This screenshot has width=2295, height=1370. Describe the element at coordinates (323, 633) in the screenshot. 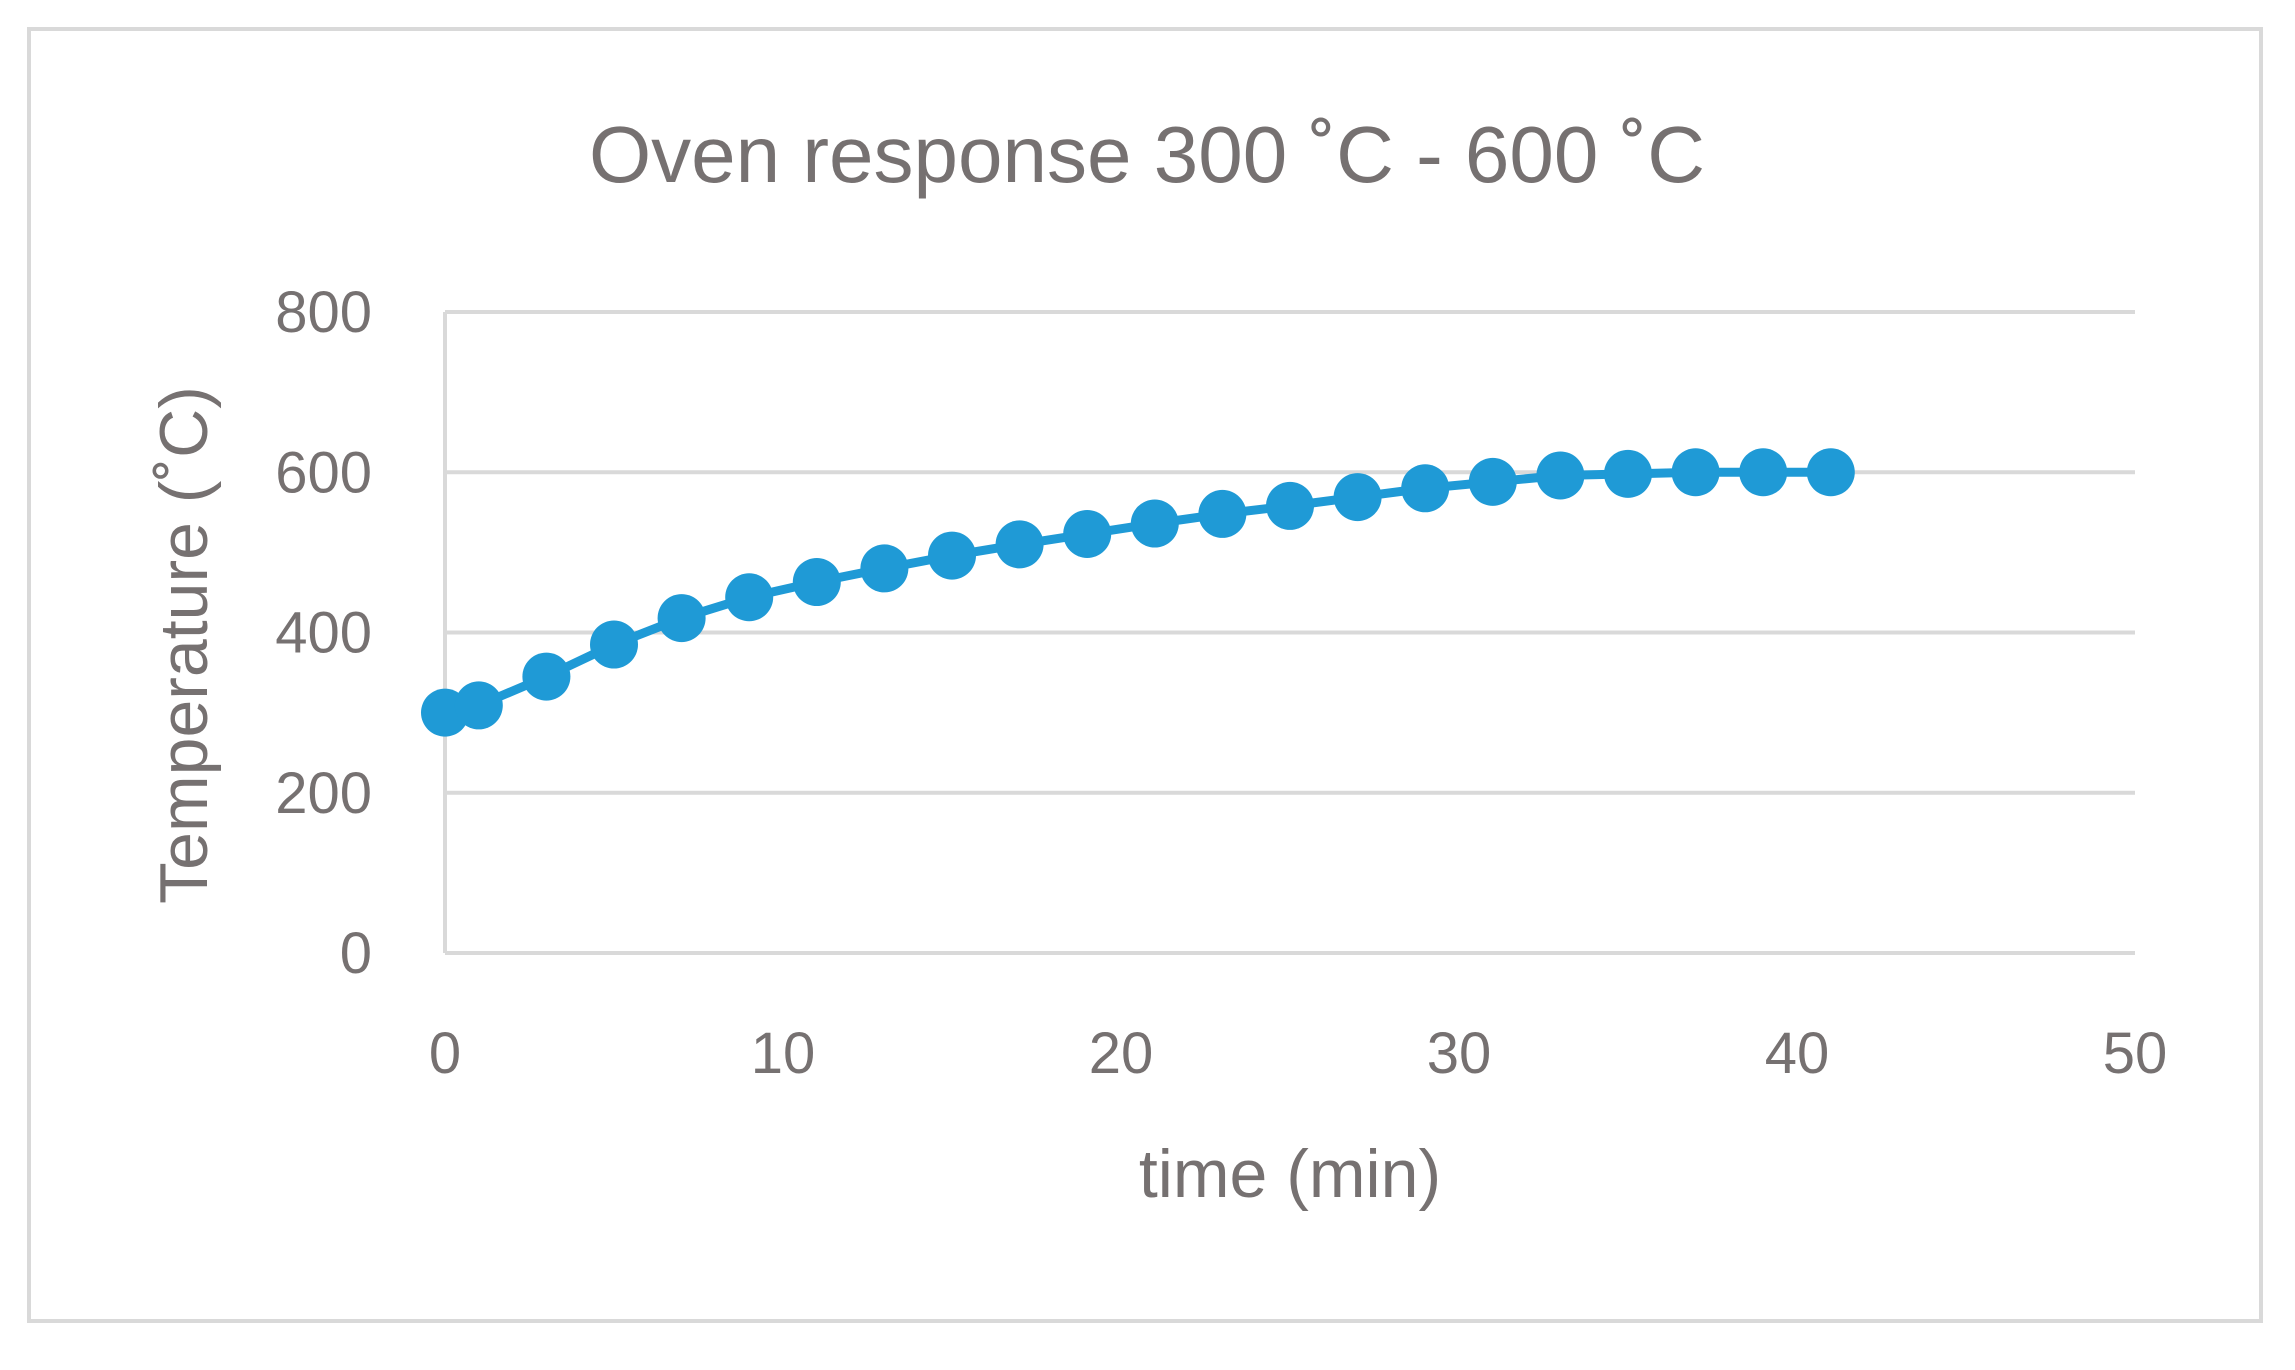

I see `y-tick-label: 400` at that location.